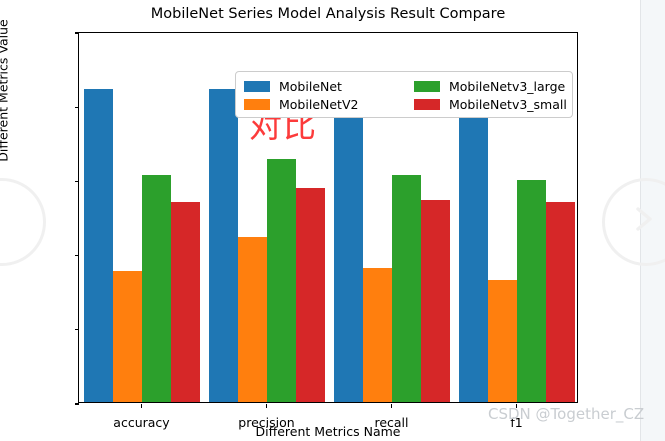 The height and width of the screenshot is (441, 665). I want to click on bar-precision-MobileNetv3_large, so click(281, 280).